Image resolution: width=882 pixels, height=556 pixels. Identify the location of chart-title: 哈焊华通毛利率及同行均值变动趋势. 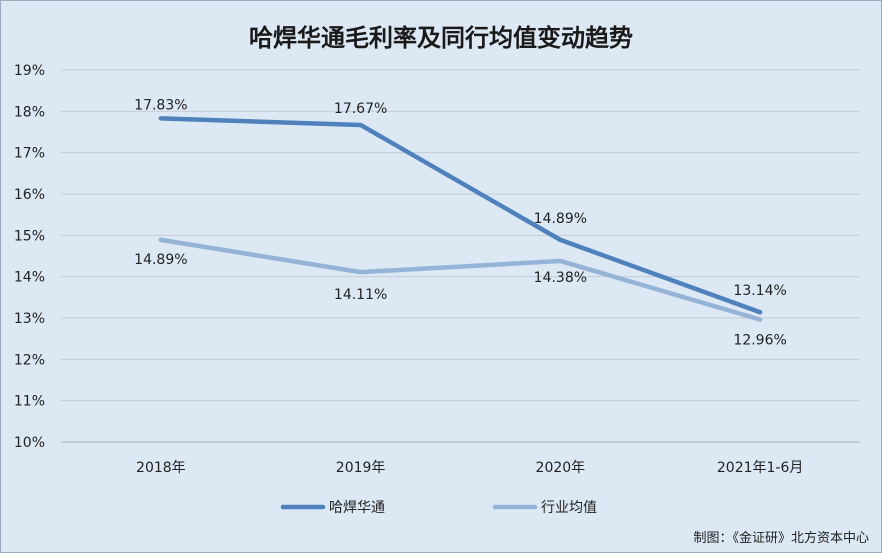
(441, 38).